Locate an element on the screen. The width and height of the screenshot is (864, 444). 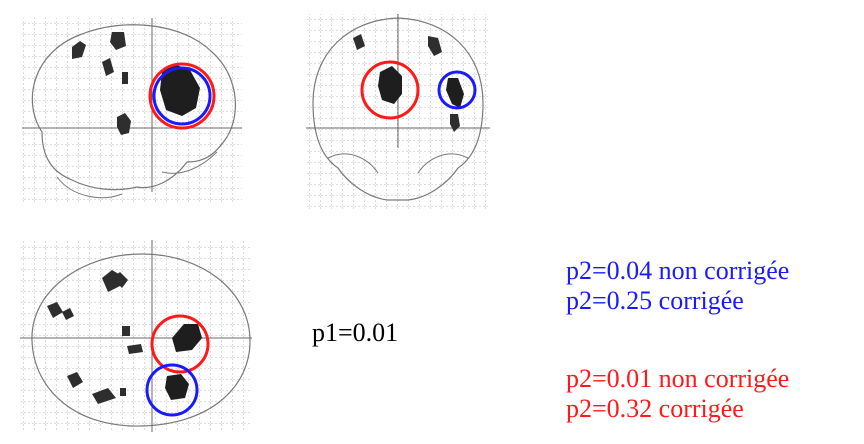
coronal-brain-outline is located at coordinates (398, 109).